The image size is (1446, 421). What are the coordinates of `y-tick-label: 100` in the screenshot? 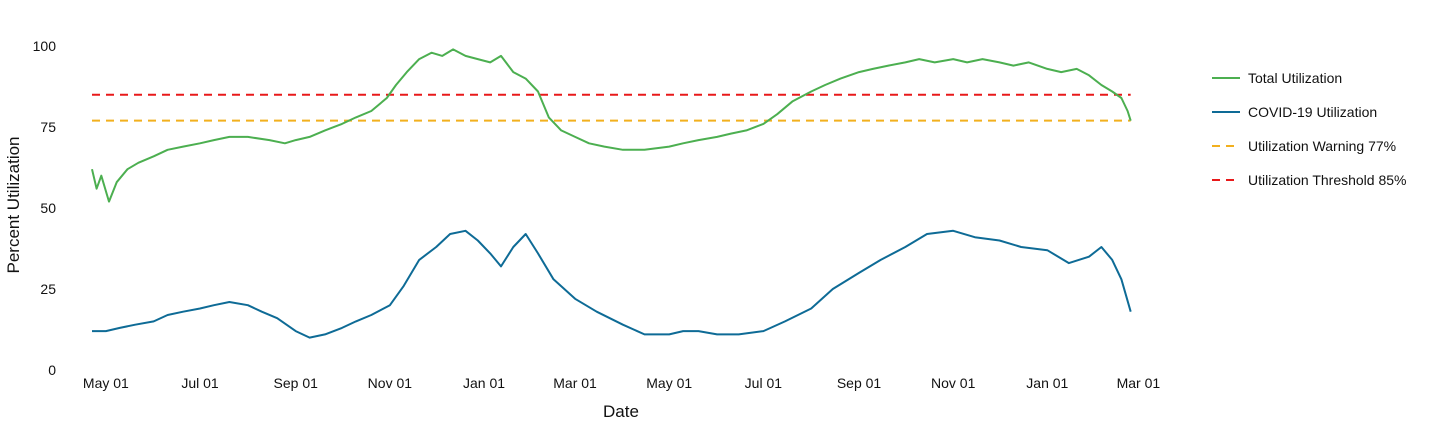 It's located at (45, 46).